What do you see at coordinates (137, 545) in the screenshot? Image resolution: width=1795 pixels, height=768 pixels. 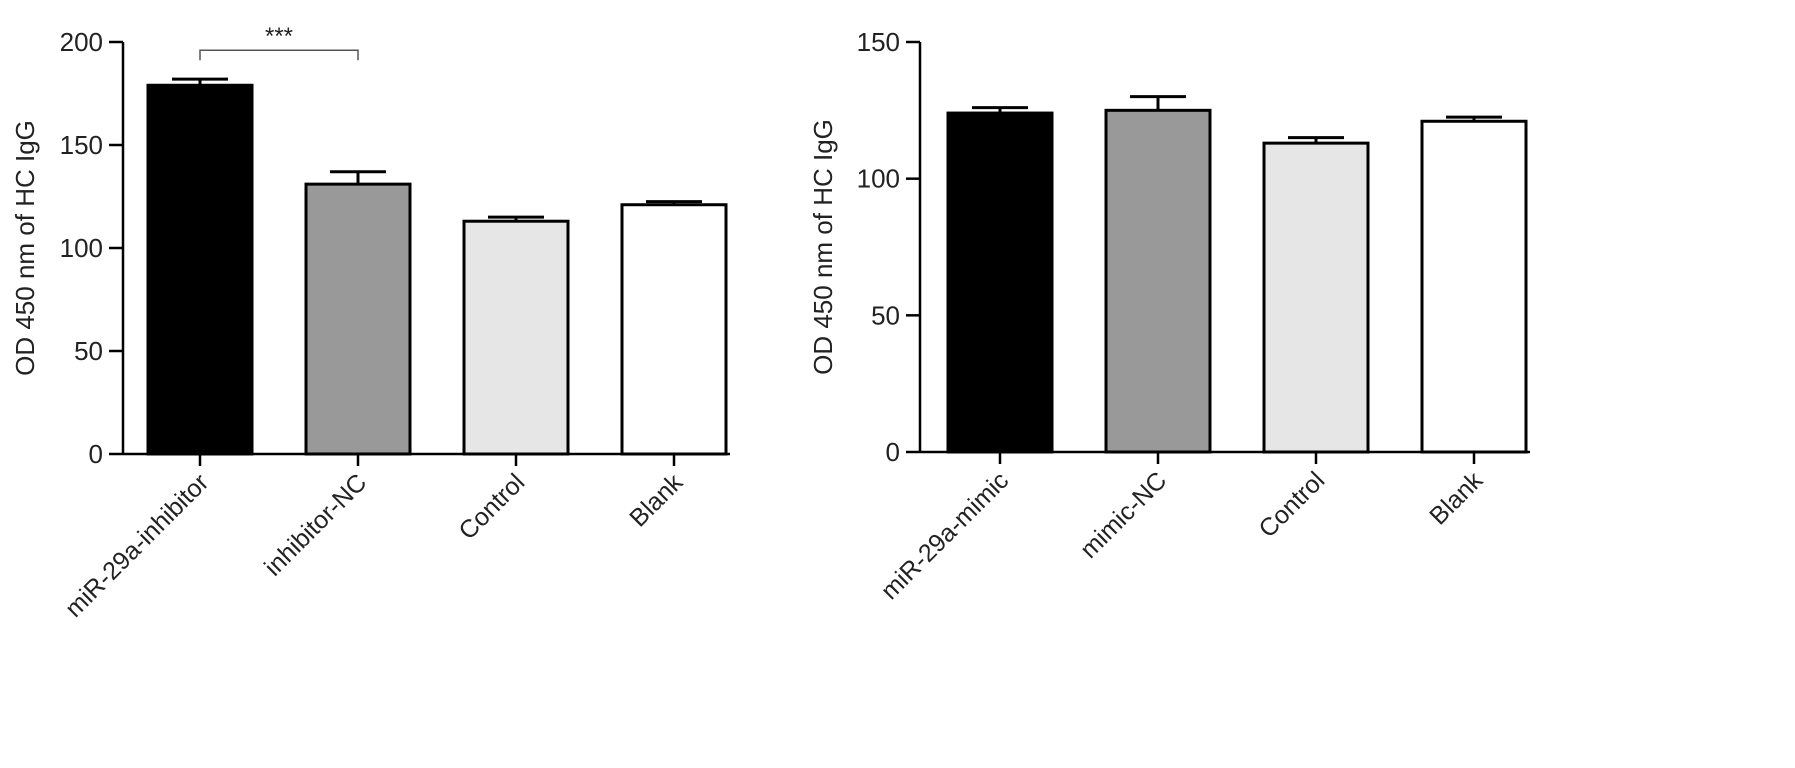 I see `x-category-label: miR-29a-inhibitor` at bounding box center [137, 545].